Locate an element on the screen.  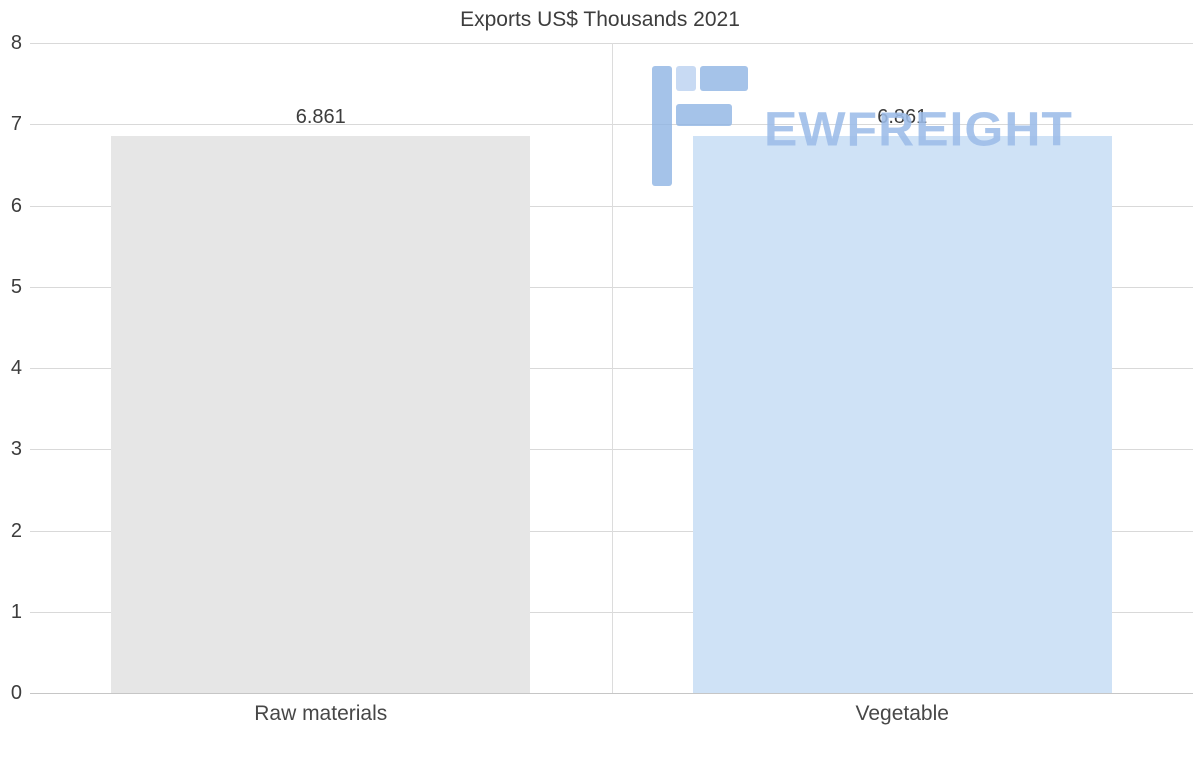
x-category-label: Vegetable is located at coordinates (902, 713).